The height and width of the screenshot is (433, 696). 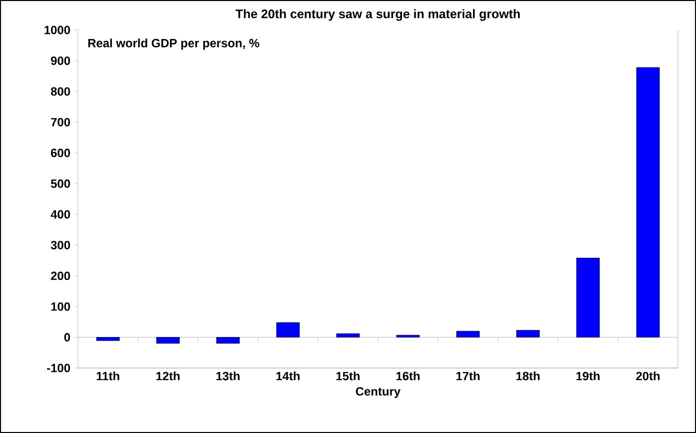 What do you see at coordinates (67, 337) in the screenshot?
I see `y-tick-label: 0` at bounding box center [67, 337].